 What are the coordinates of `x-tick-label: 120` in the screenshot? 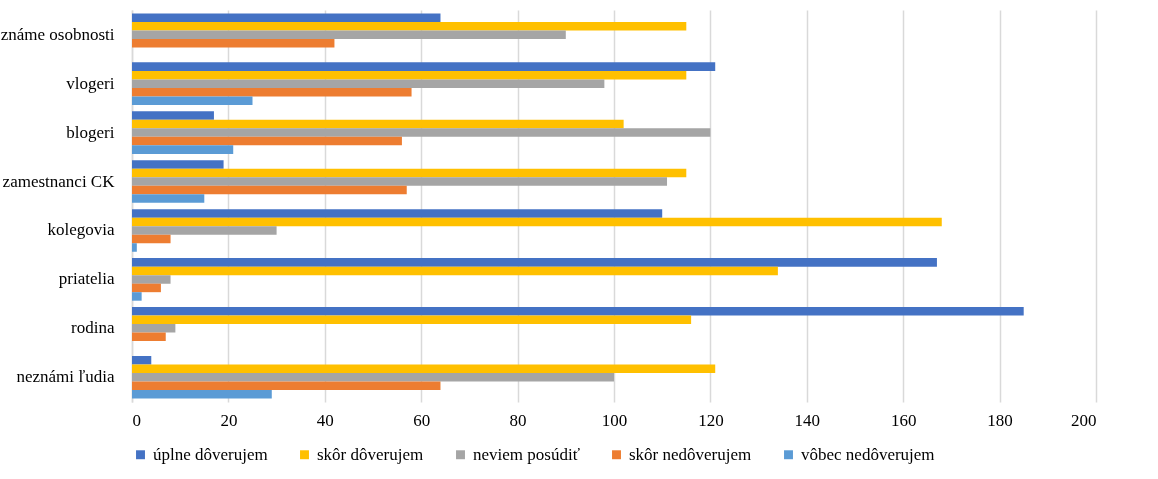 It's located at (711, 420).